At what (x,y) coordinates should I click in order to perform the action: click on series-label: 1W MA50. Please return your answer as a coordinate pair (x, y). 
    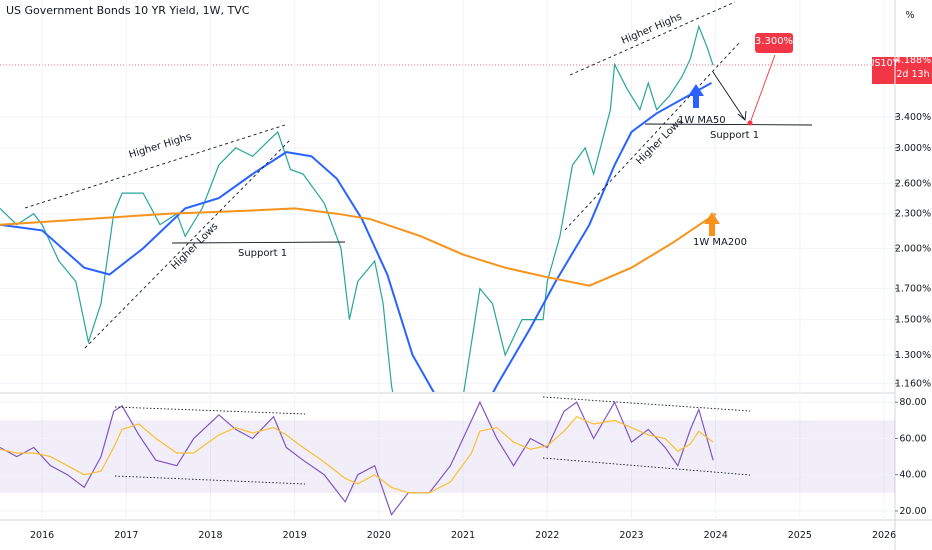
    Looking at the image, I should click on (702, 120).